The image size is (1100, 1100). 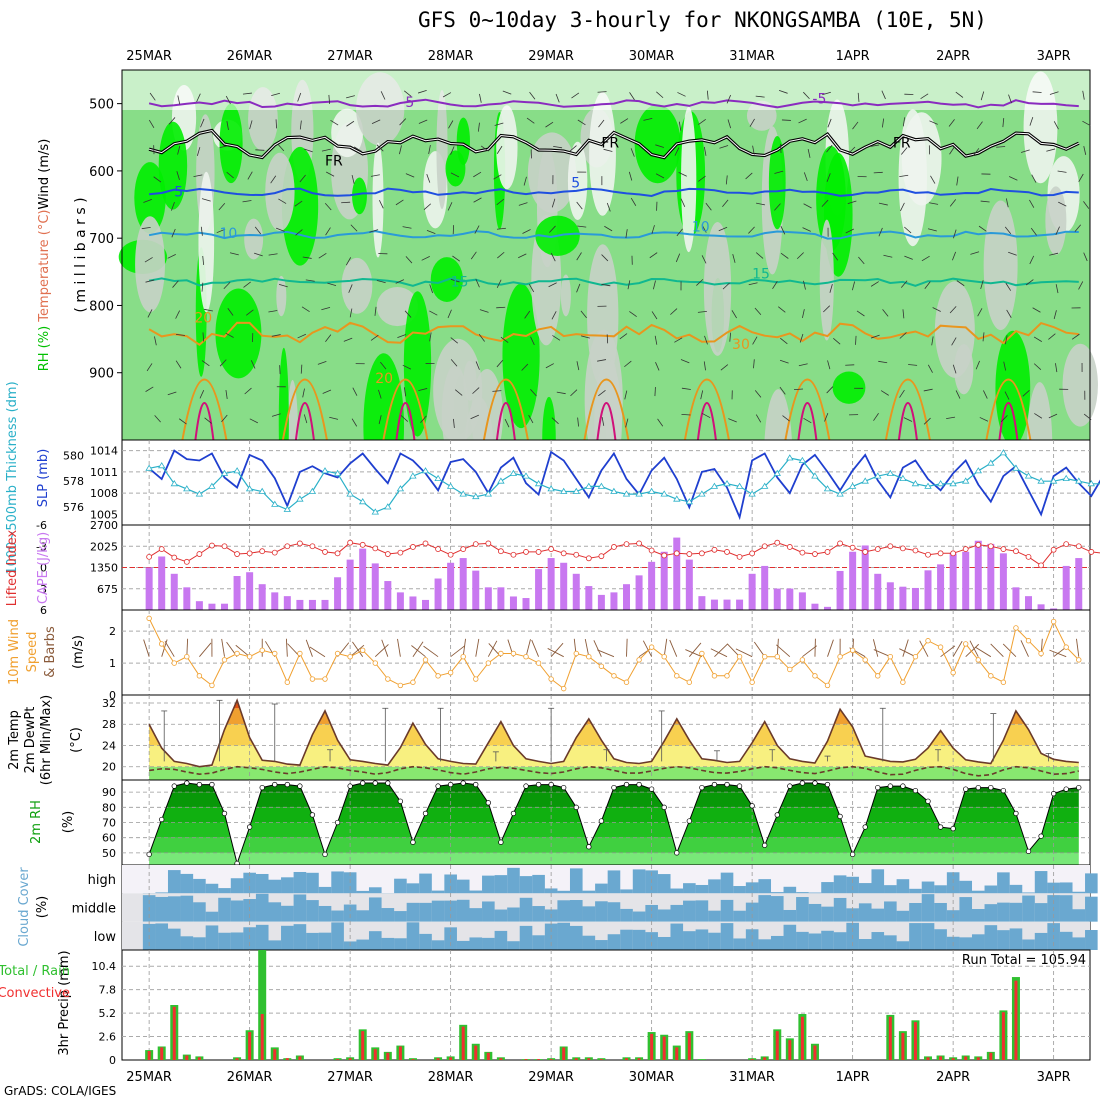 I want to click on isotherm-line, so click(x=613, y=282).